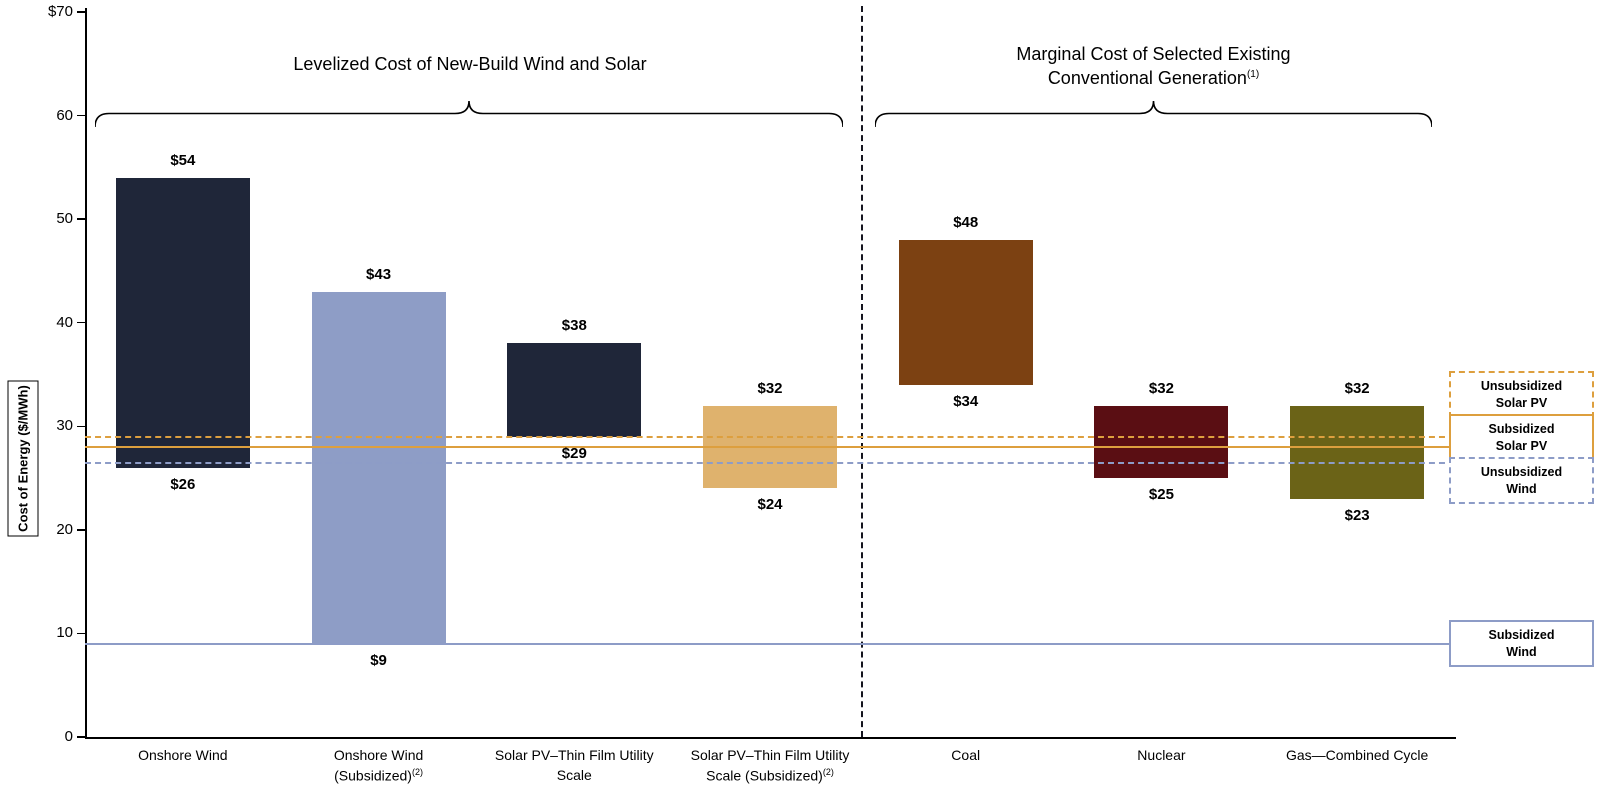 This screenshot has height=810, width=1600. What do you see at coordinates (64, 219) in the screenshot?
I see `y-axis-tick-label: 50` at bounding box center [64, 219].